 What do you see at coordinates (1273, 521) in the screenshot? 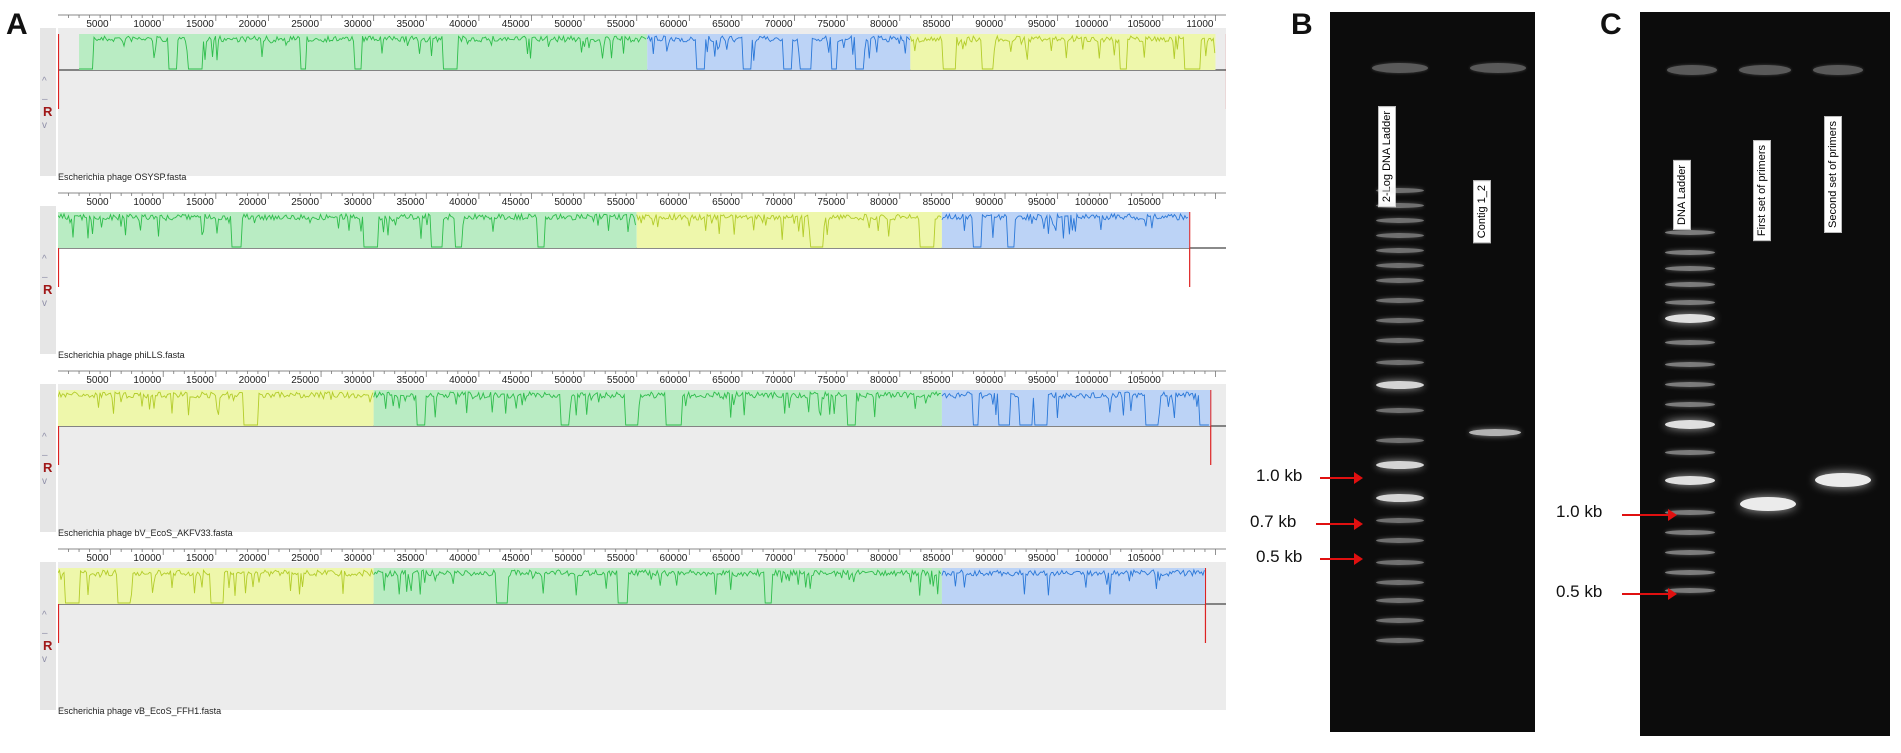
I see `marker-label-0-7kb: 0.7 kb` at bounding box center [1273, 521].